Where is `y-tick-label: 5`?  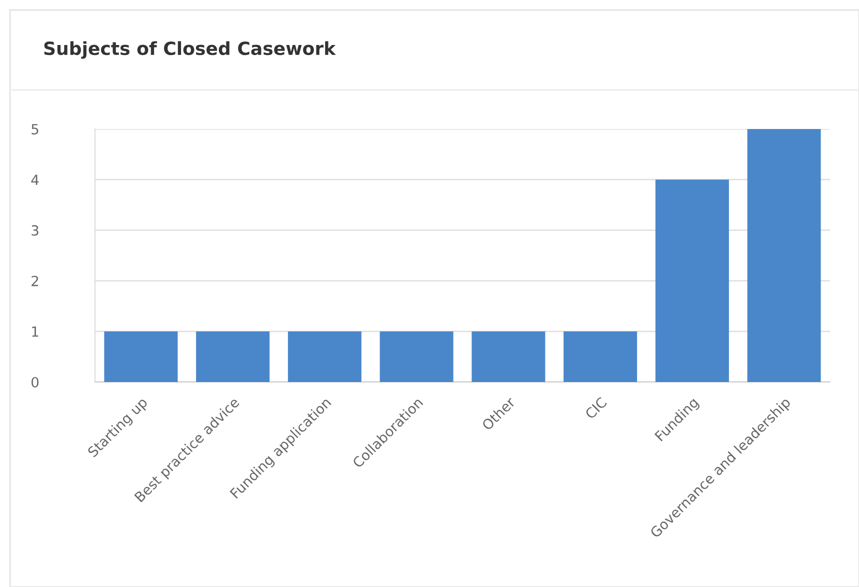
y-tick-label: 5 is located at coordinates (35, 129).